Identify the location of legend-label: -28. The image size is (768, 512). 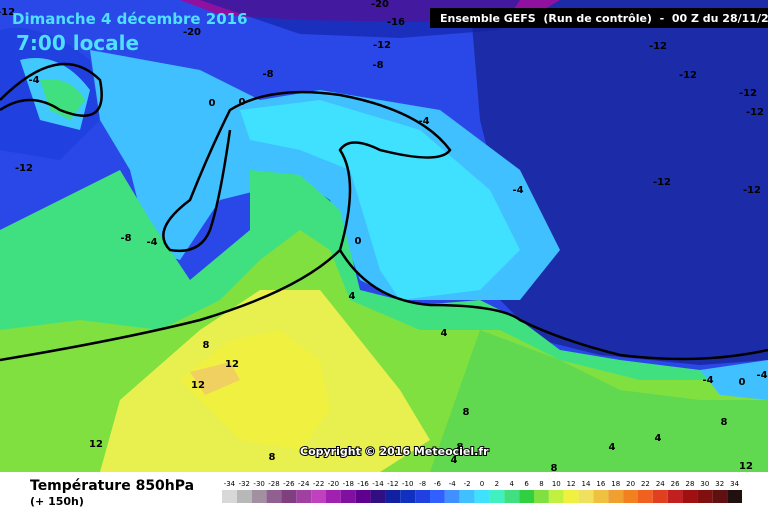
(273, 484).